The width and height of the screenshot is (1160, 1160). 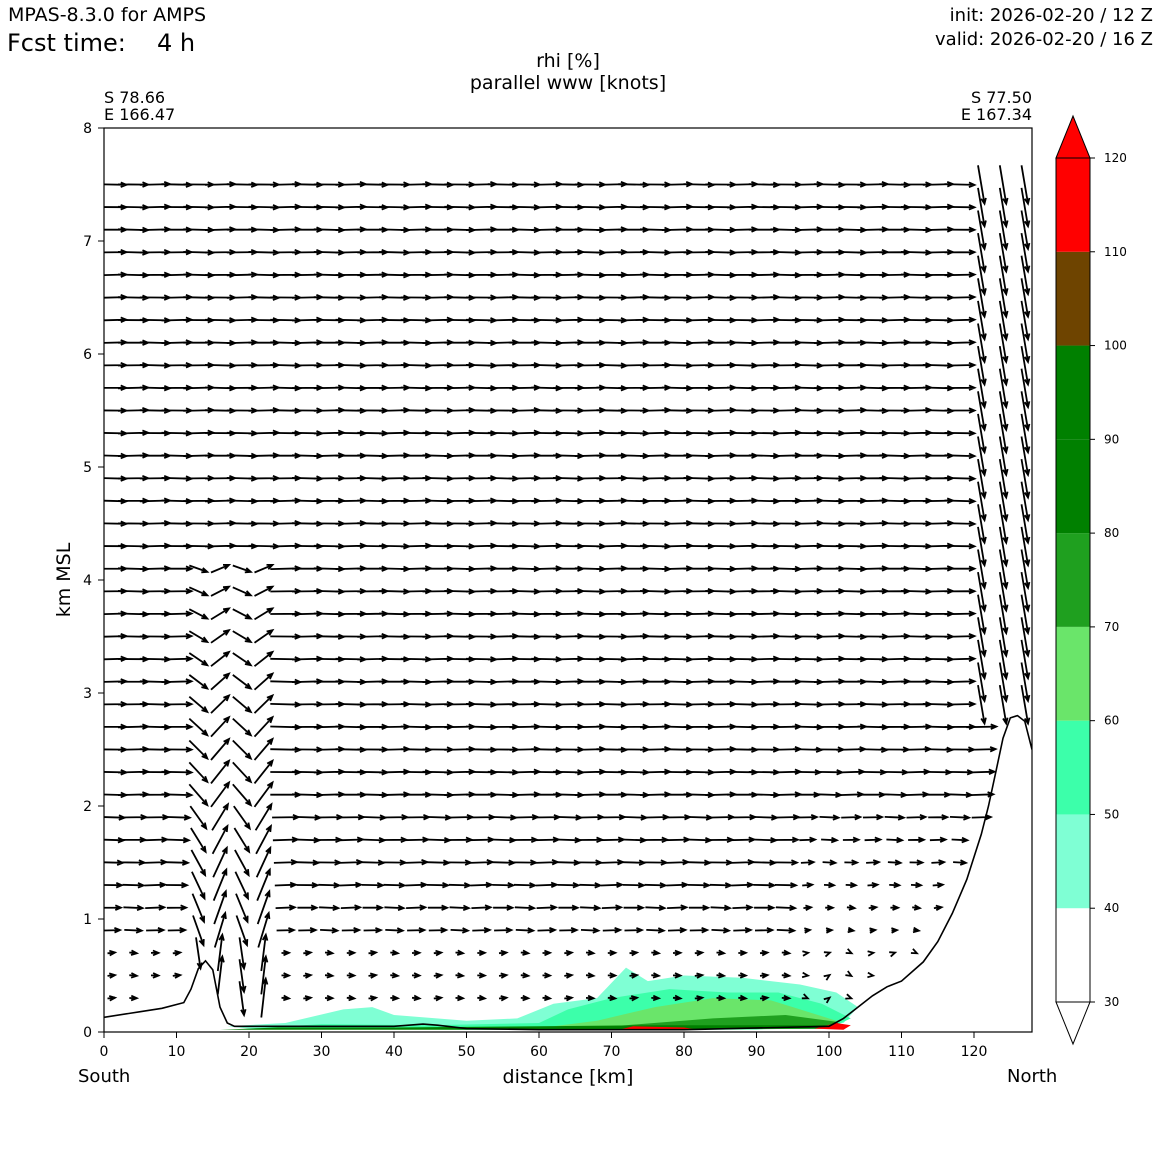 I want to click on x-tick-label: 60, so click(x=539, y=1052).